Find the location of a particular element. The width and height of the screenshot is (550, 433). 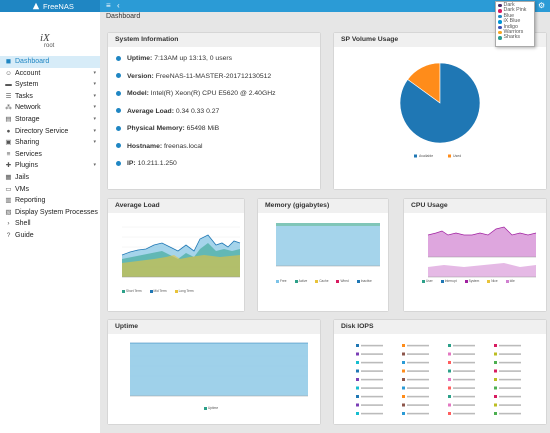

legend-label: Long Term is located at coordinates (186, 291).